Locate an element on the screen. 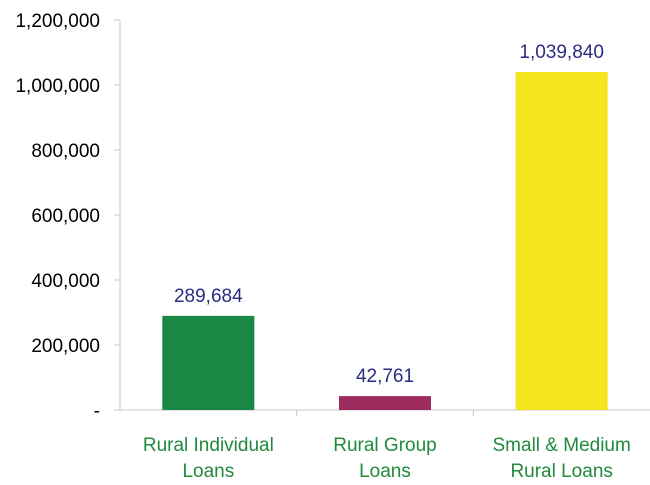 The height and width of the screenshot is (485, 650). bar-data-label: 1,039,840 is located at coordinates (561, 52).